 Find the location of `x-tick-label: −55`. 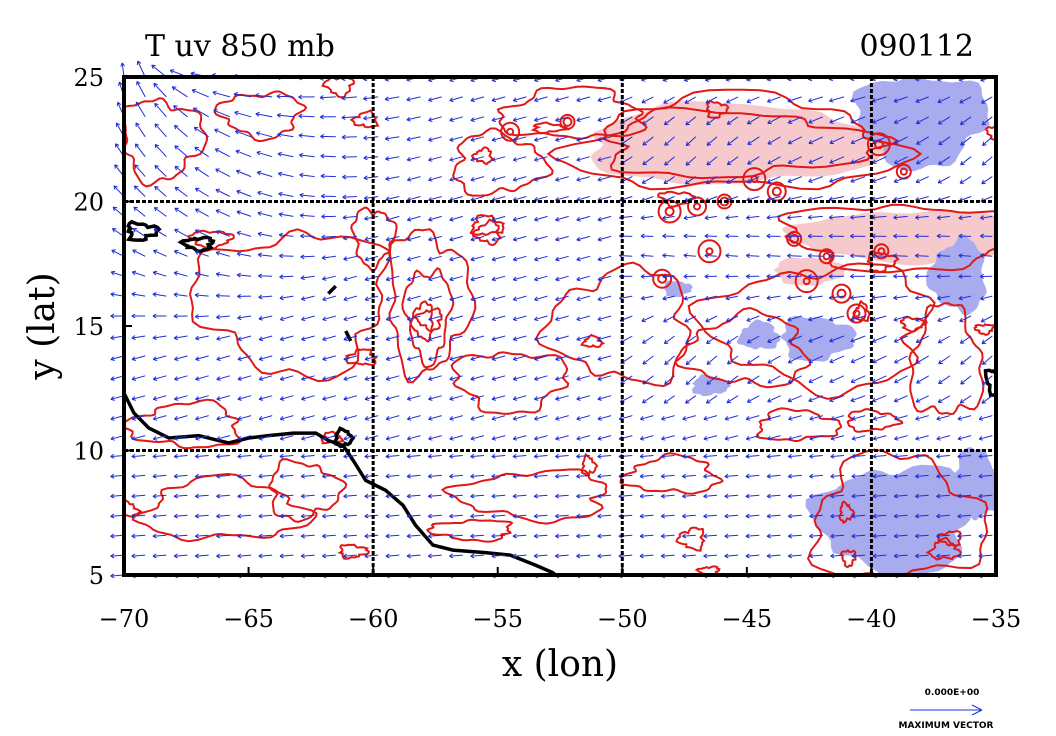

x-tick-label: −55 is located at coordinates (497, 619).